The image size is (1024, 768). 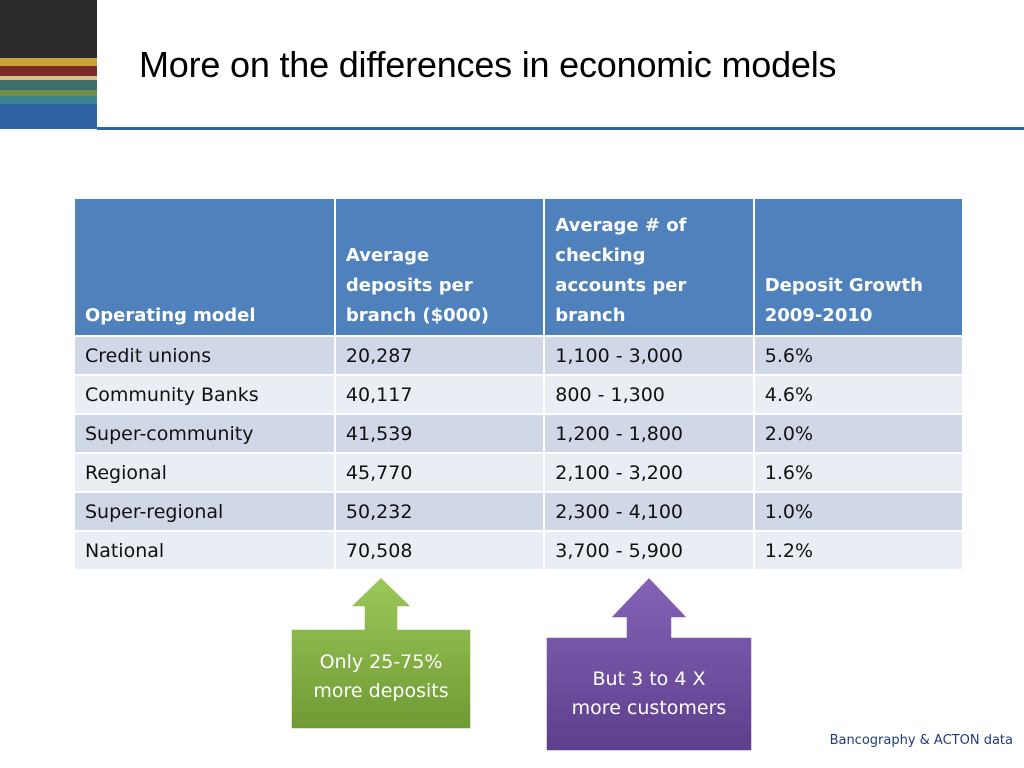 What do you see at coordinates (204, 511) in the screenshot?
I see `cell-operating-model: Super-regional` at bounding box center [204, 511].